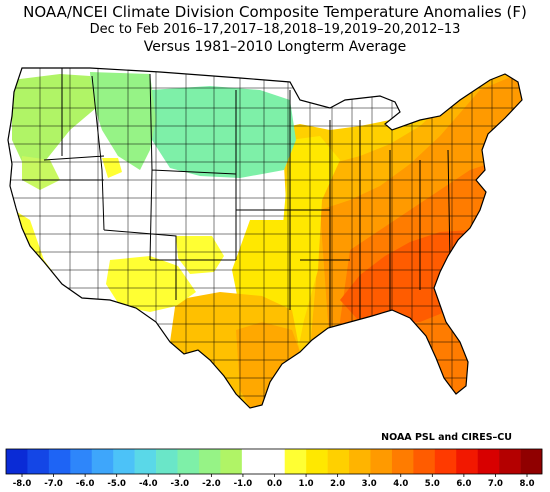  What do you see at coordinates (369, 484) in the screenshot?
I see `color-scale-tick-label: 3.0` at bounding box center [369, 484].